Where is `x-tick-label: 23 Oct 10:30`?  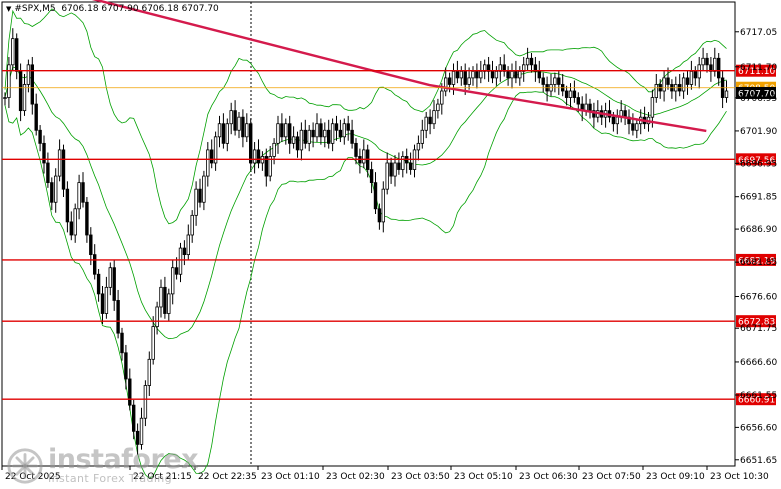
x-tick-label: 23 Oct 10:30 is located at coordinates (739, 477).